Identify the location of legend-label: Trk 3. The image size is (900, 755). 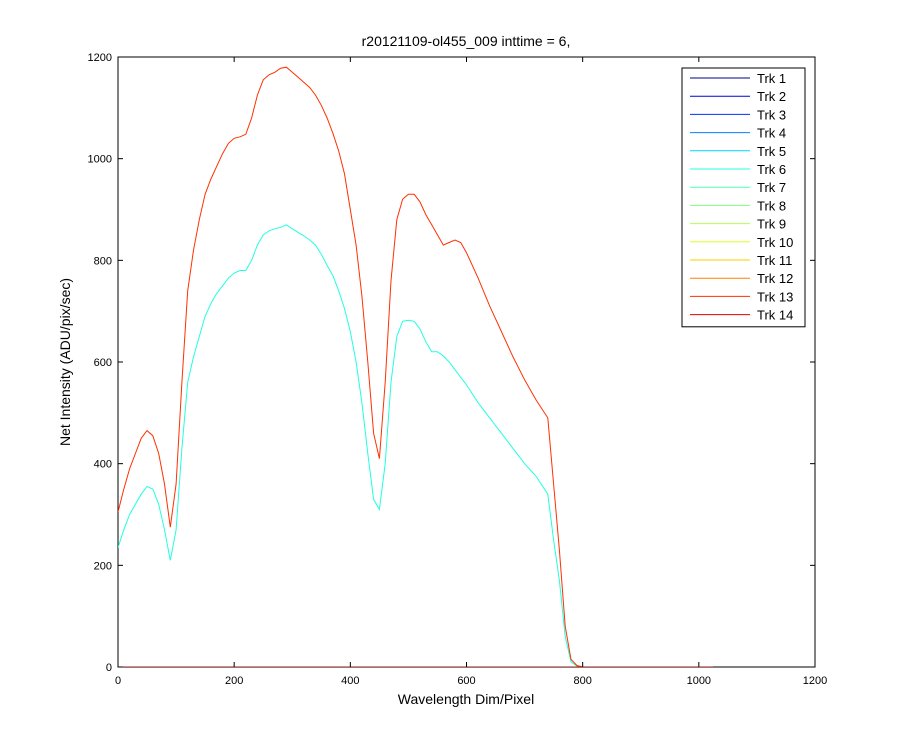
(771, 114).